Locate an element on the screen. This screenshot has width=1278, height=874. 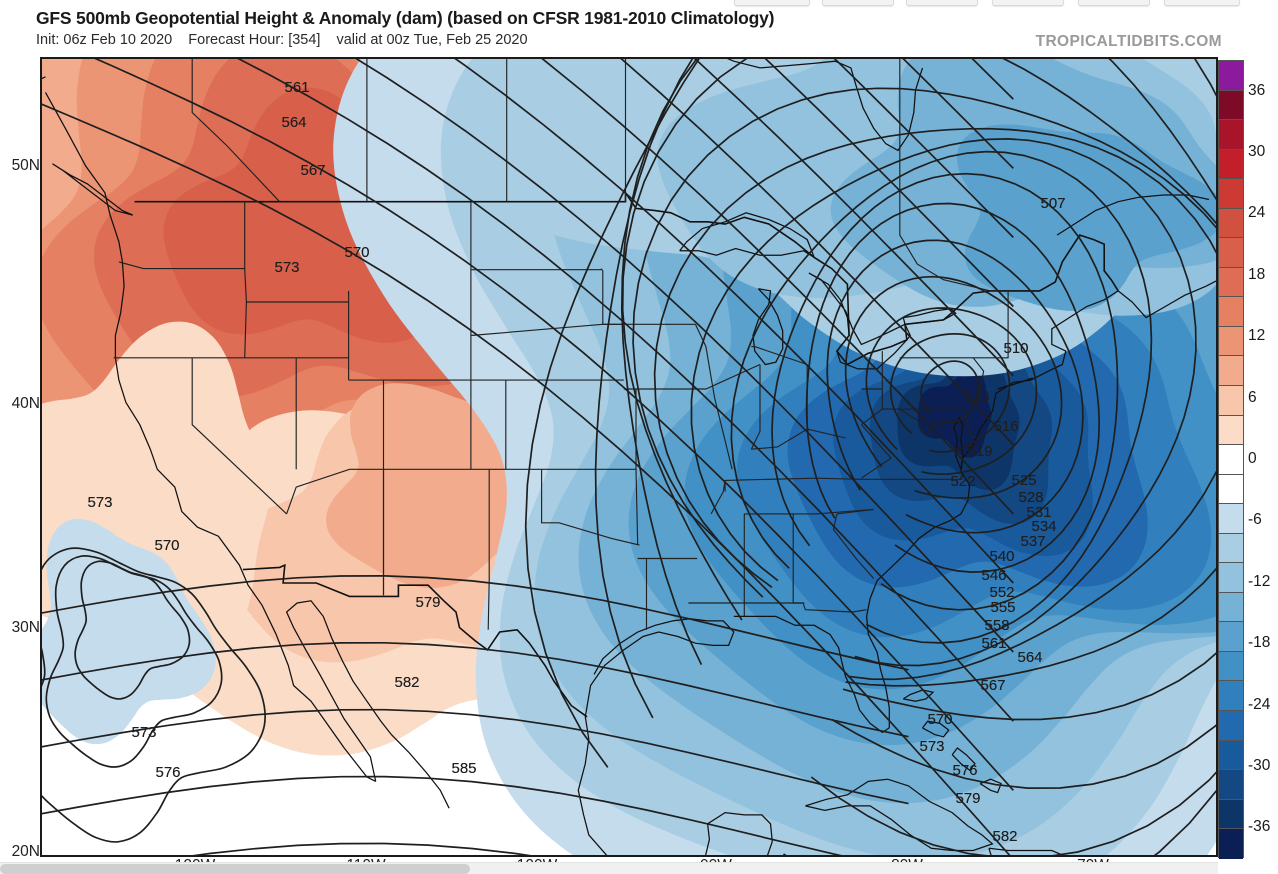
contour-label-halo: 510 is located at coordinates (1015, 348).